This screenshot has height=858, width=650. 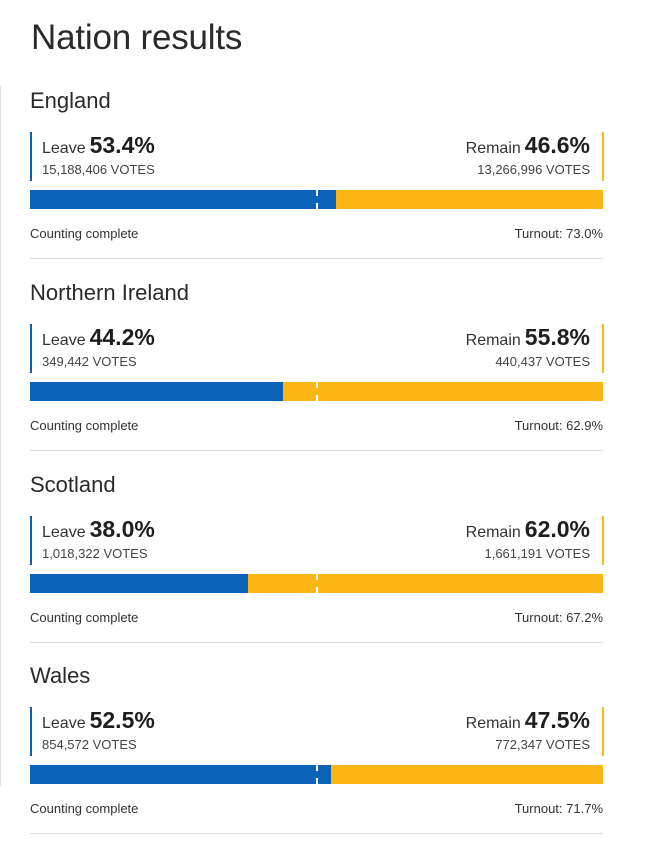 I want to click on nation-name: Wales, so click(x=60, y=675).